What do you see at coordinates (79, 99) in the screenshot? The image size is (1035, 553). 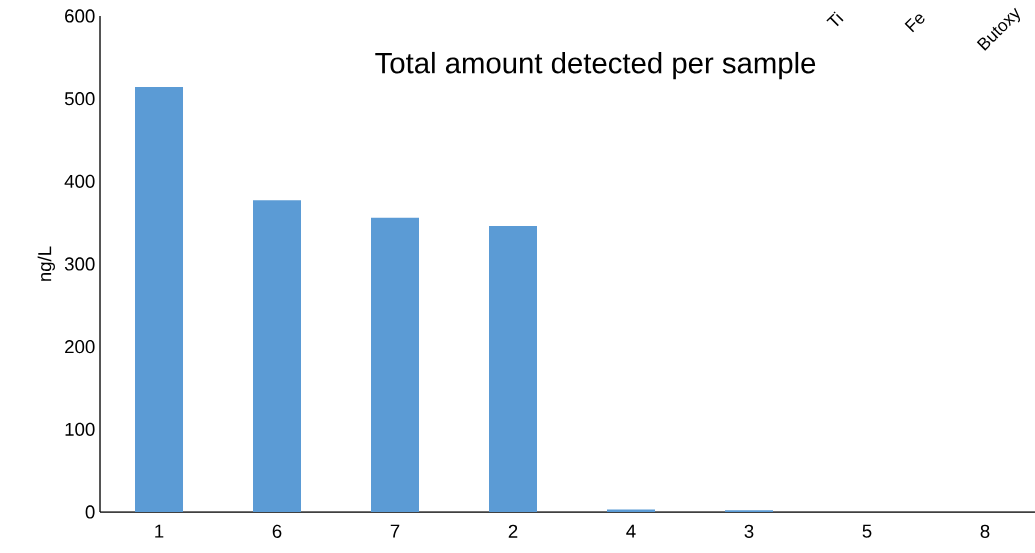 I see `y-tick-label: 500` at bounding box center [79, 99].